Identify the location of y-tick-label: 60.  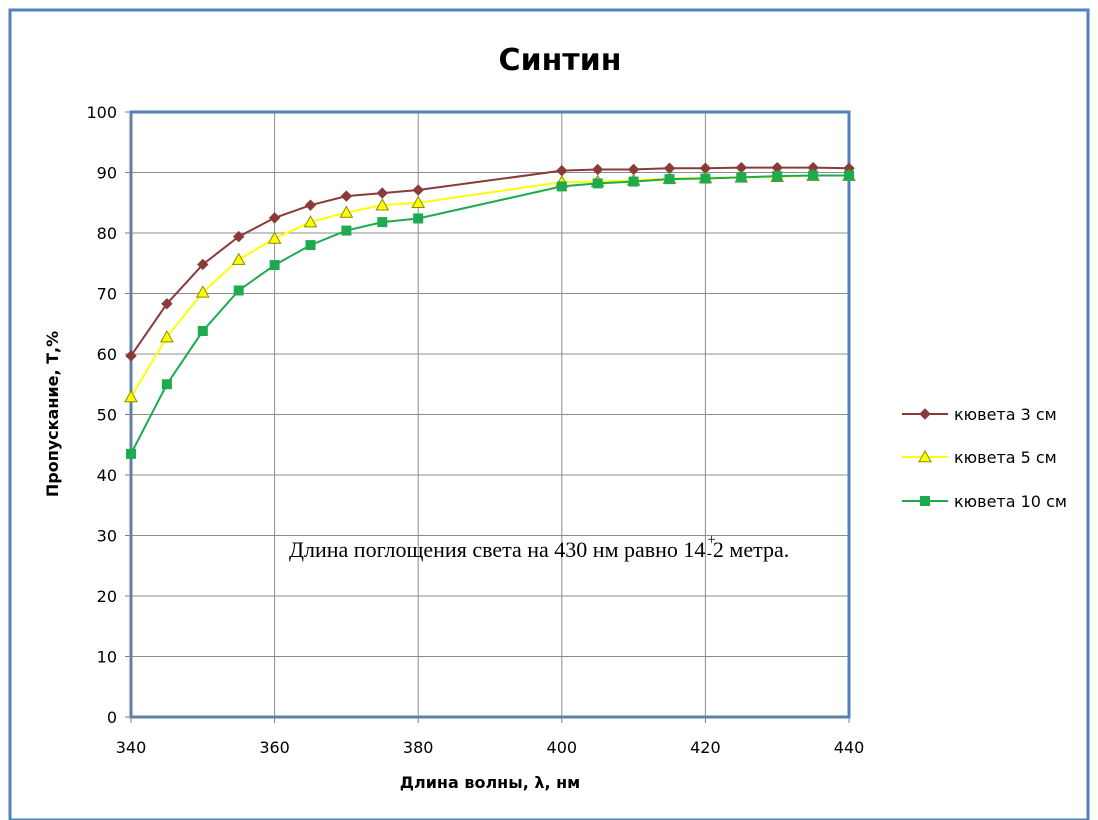
(107, 354).